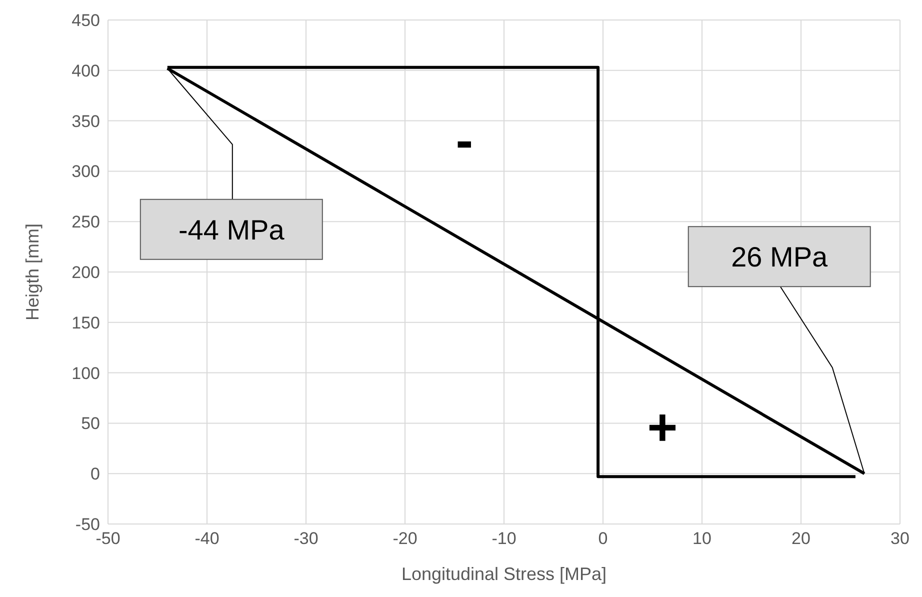 The width and height of the screenshot is (922, 597). What do you see at coordinates (306, 538) in the screenshot?
I see `x-tick-label: -30` at bounding box center [306, 538].